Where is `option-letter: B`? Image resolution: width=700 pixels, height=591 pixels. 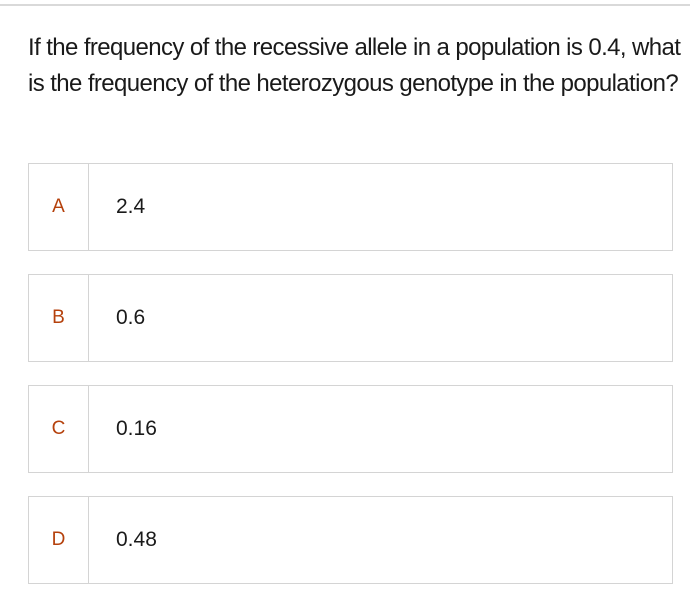 option-letter: B is located at coordinates (59, 318).